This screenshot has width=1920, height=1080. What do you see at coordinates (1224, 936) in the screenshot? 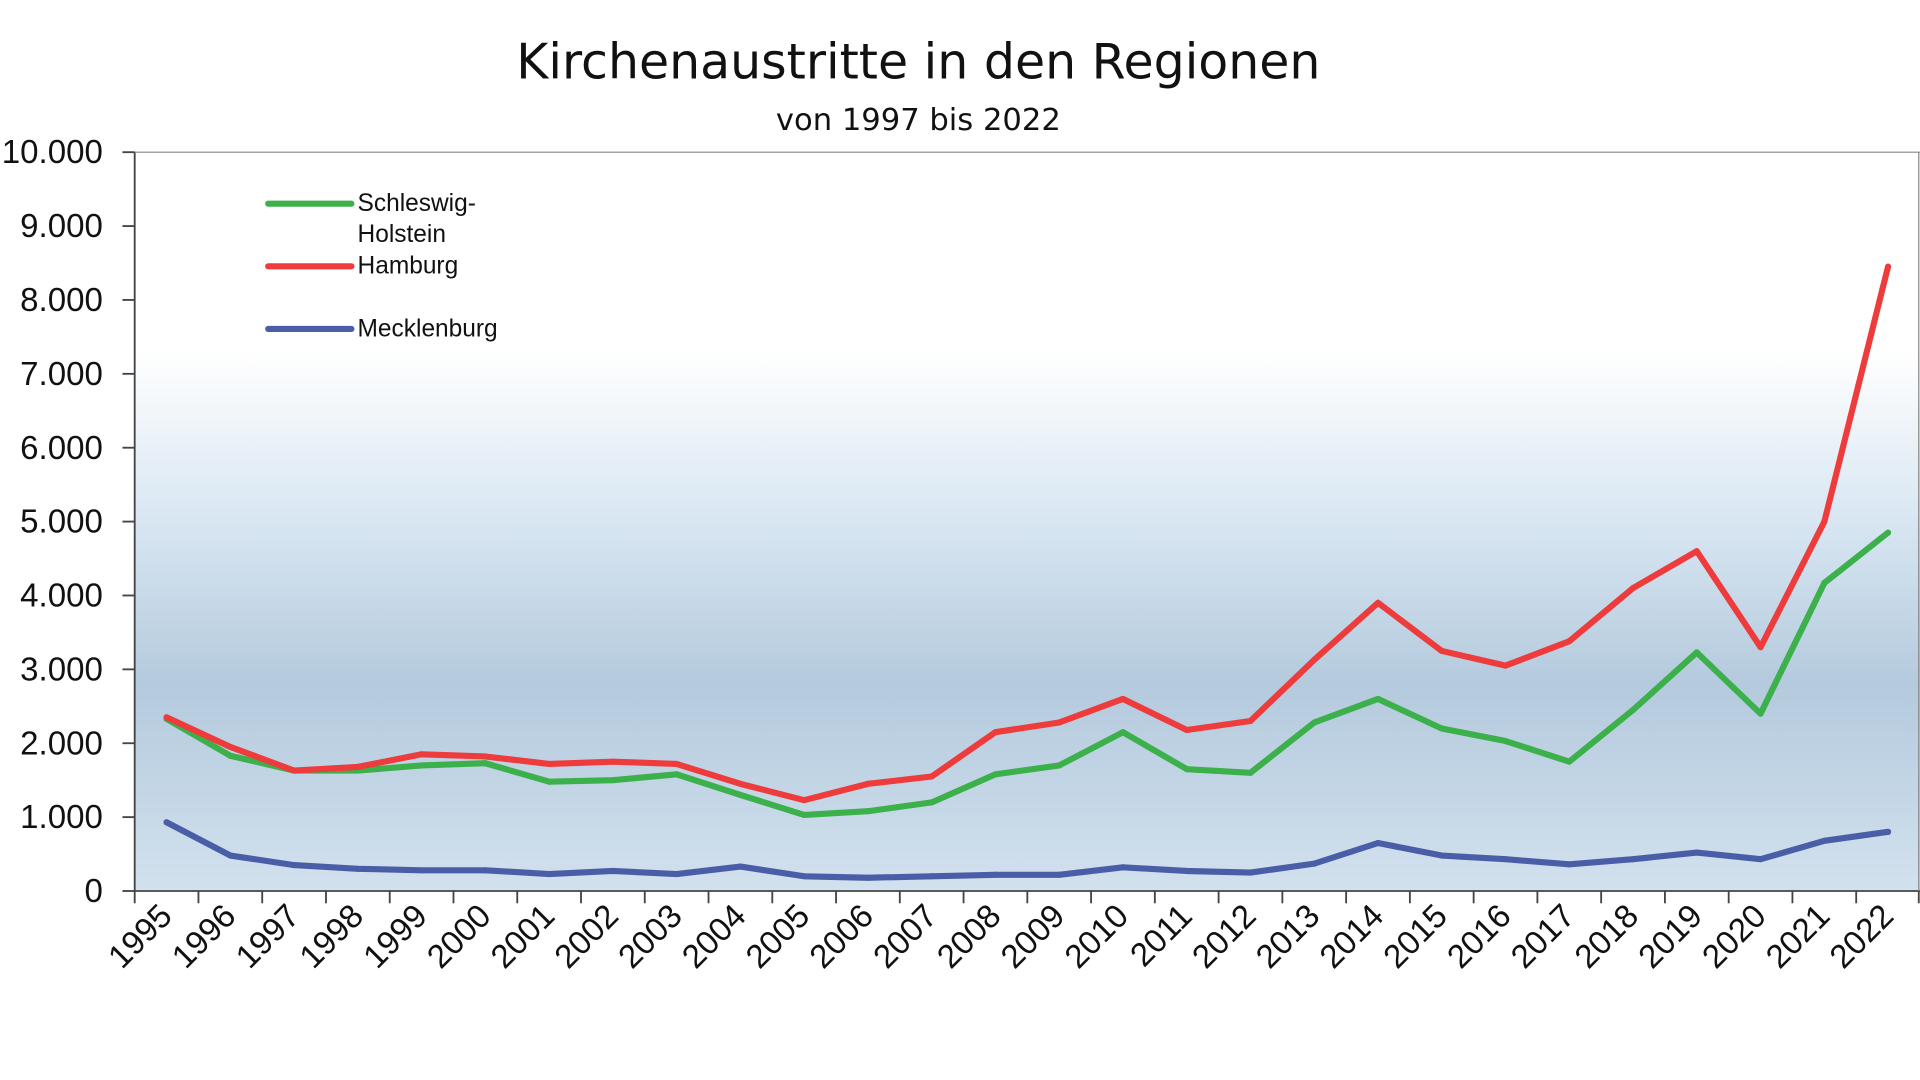
I see `x-tick-label: 2012` at bounding box center [1224, 936].